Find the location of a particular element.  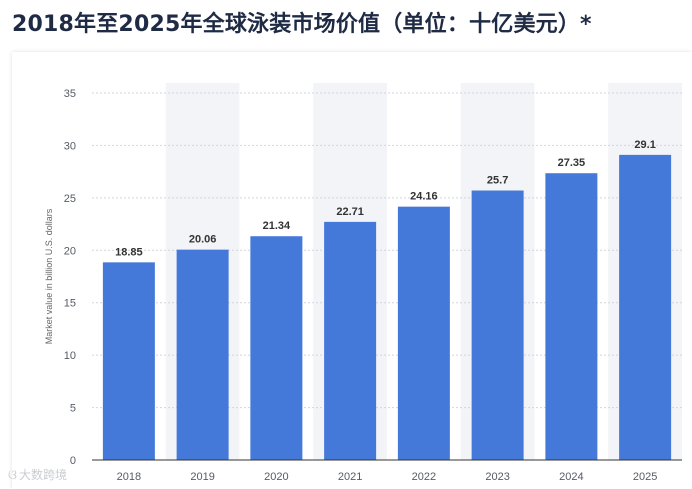

x-tick-label: 2021 is located at coordinates (350, 477).